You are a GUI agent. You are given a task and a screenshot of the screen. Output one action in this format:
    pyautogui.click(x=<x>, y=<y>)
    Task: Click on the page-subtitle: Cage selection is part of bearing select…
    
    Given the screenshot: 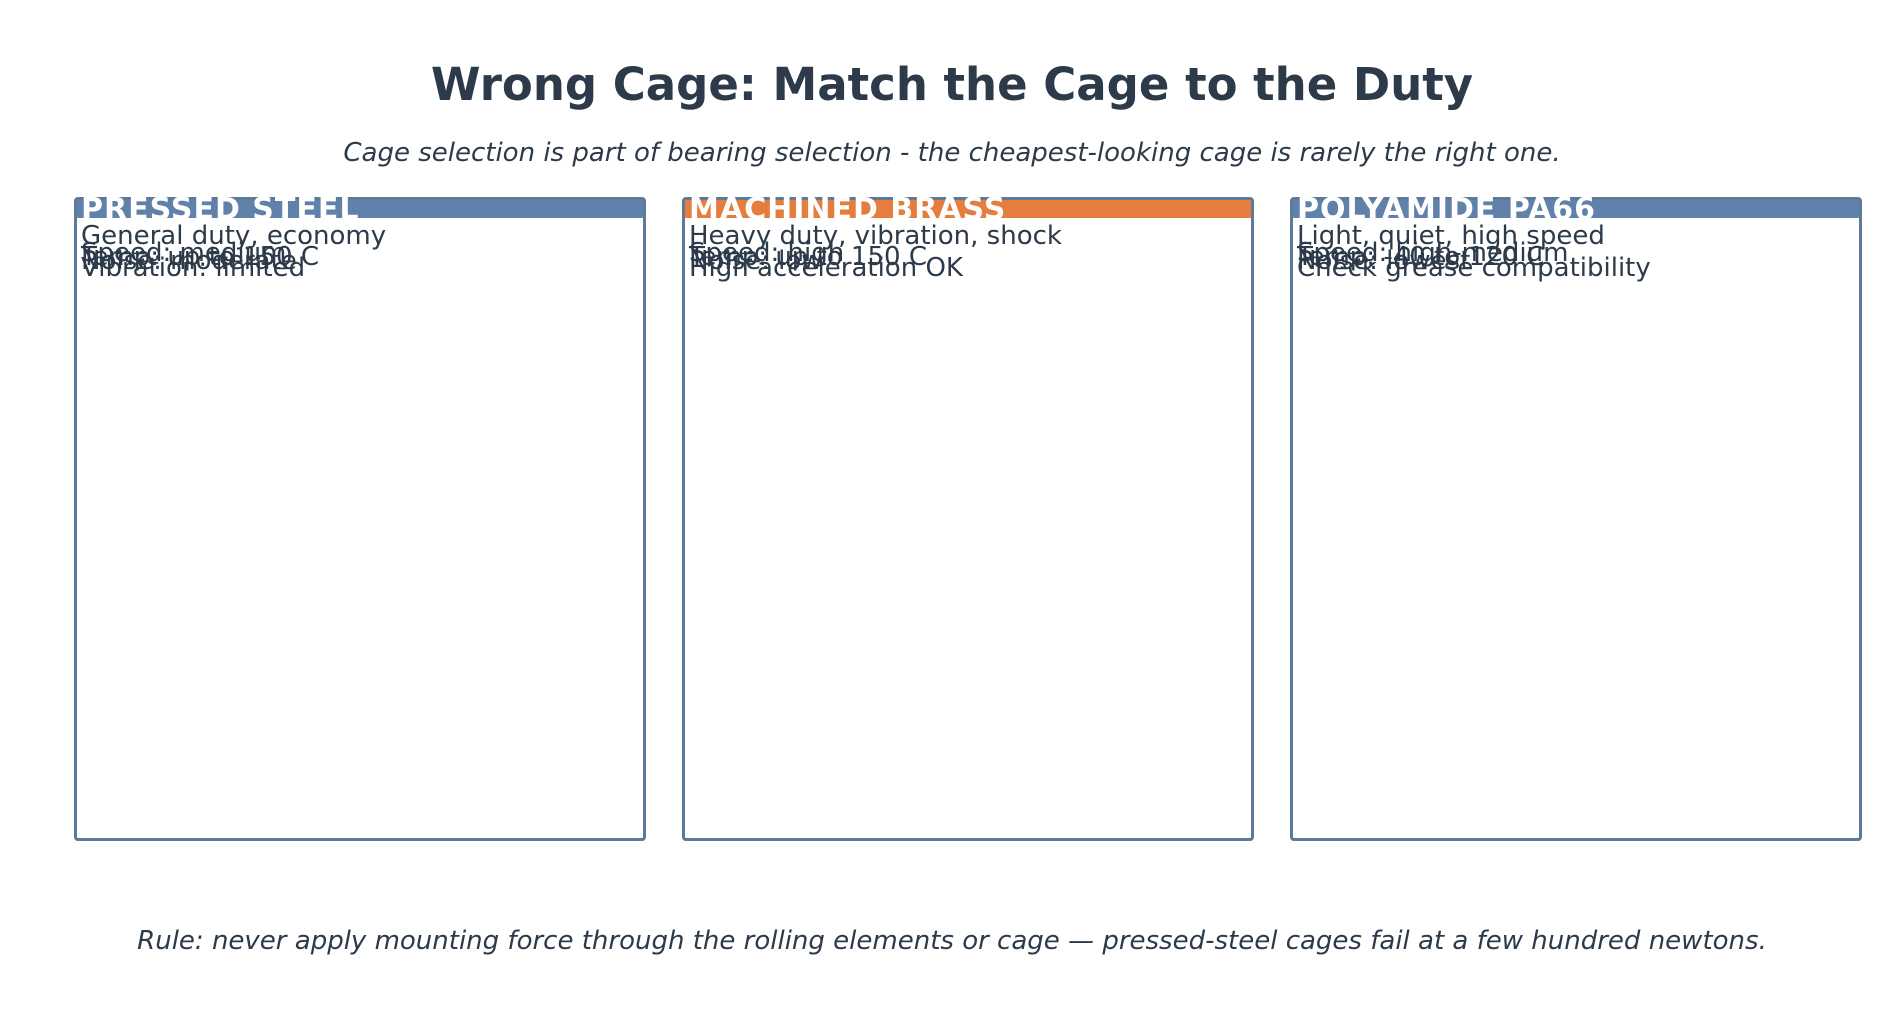 What is the action you would take?
    pyautogui.click(x=952, y=153)
    